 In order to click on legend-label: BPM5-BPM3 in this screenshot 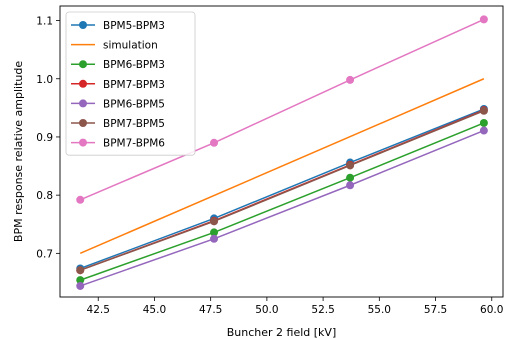, I will do `click(134, 26)`.